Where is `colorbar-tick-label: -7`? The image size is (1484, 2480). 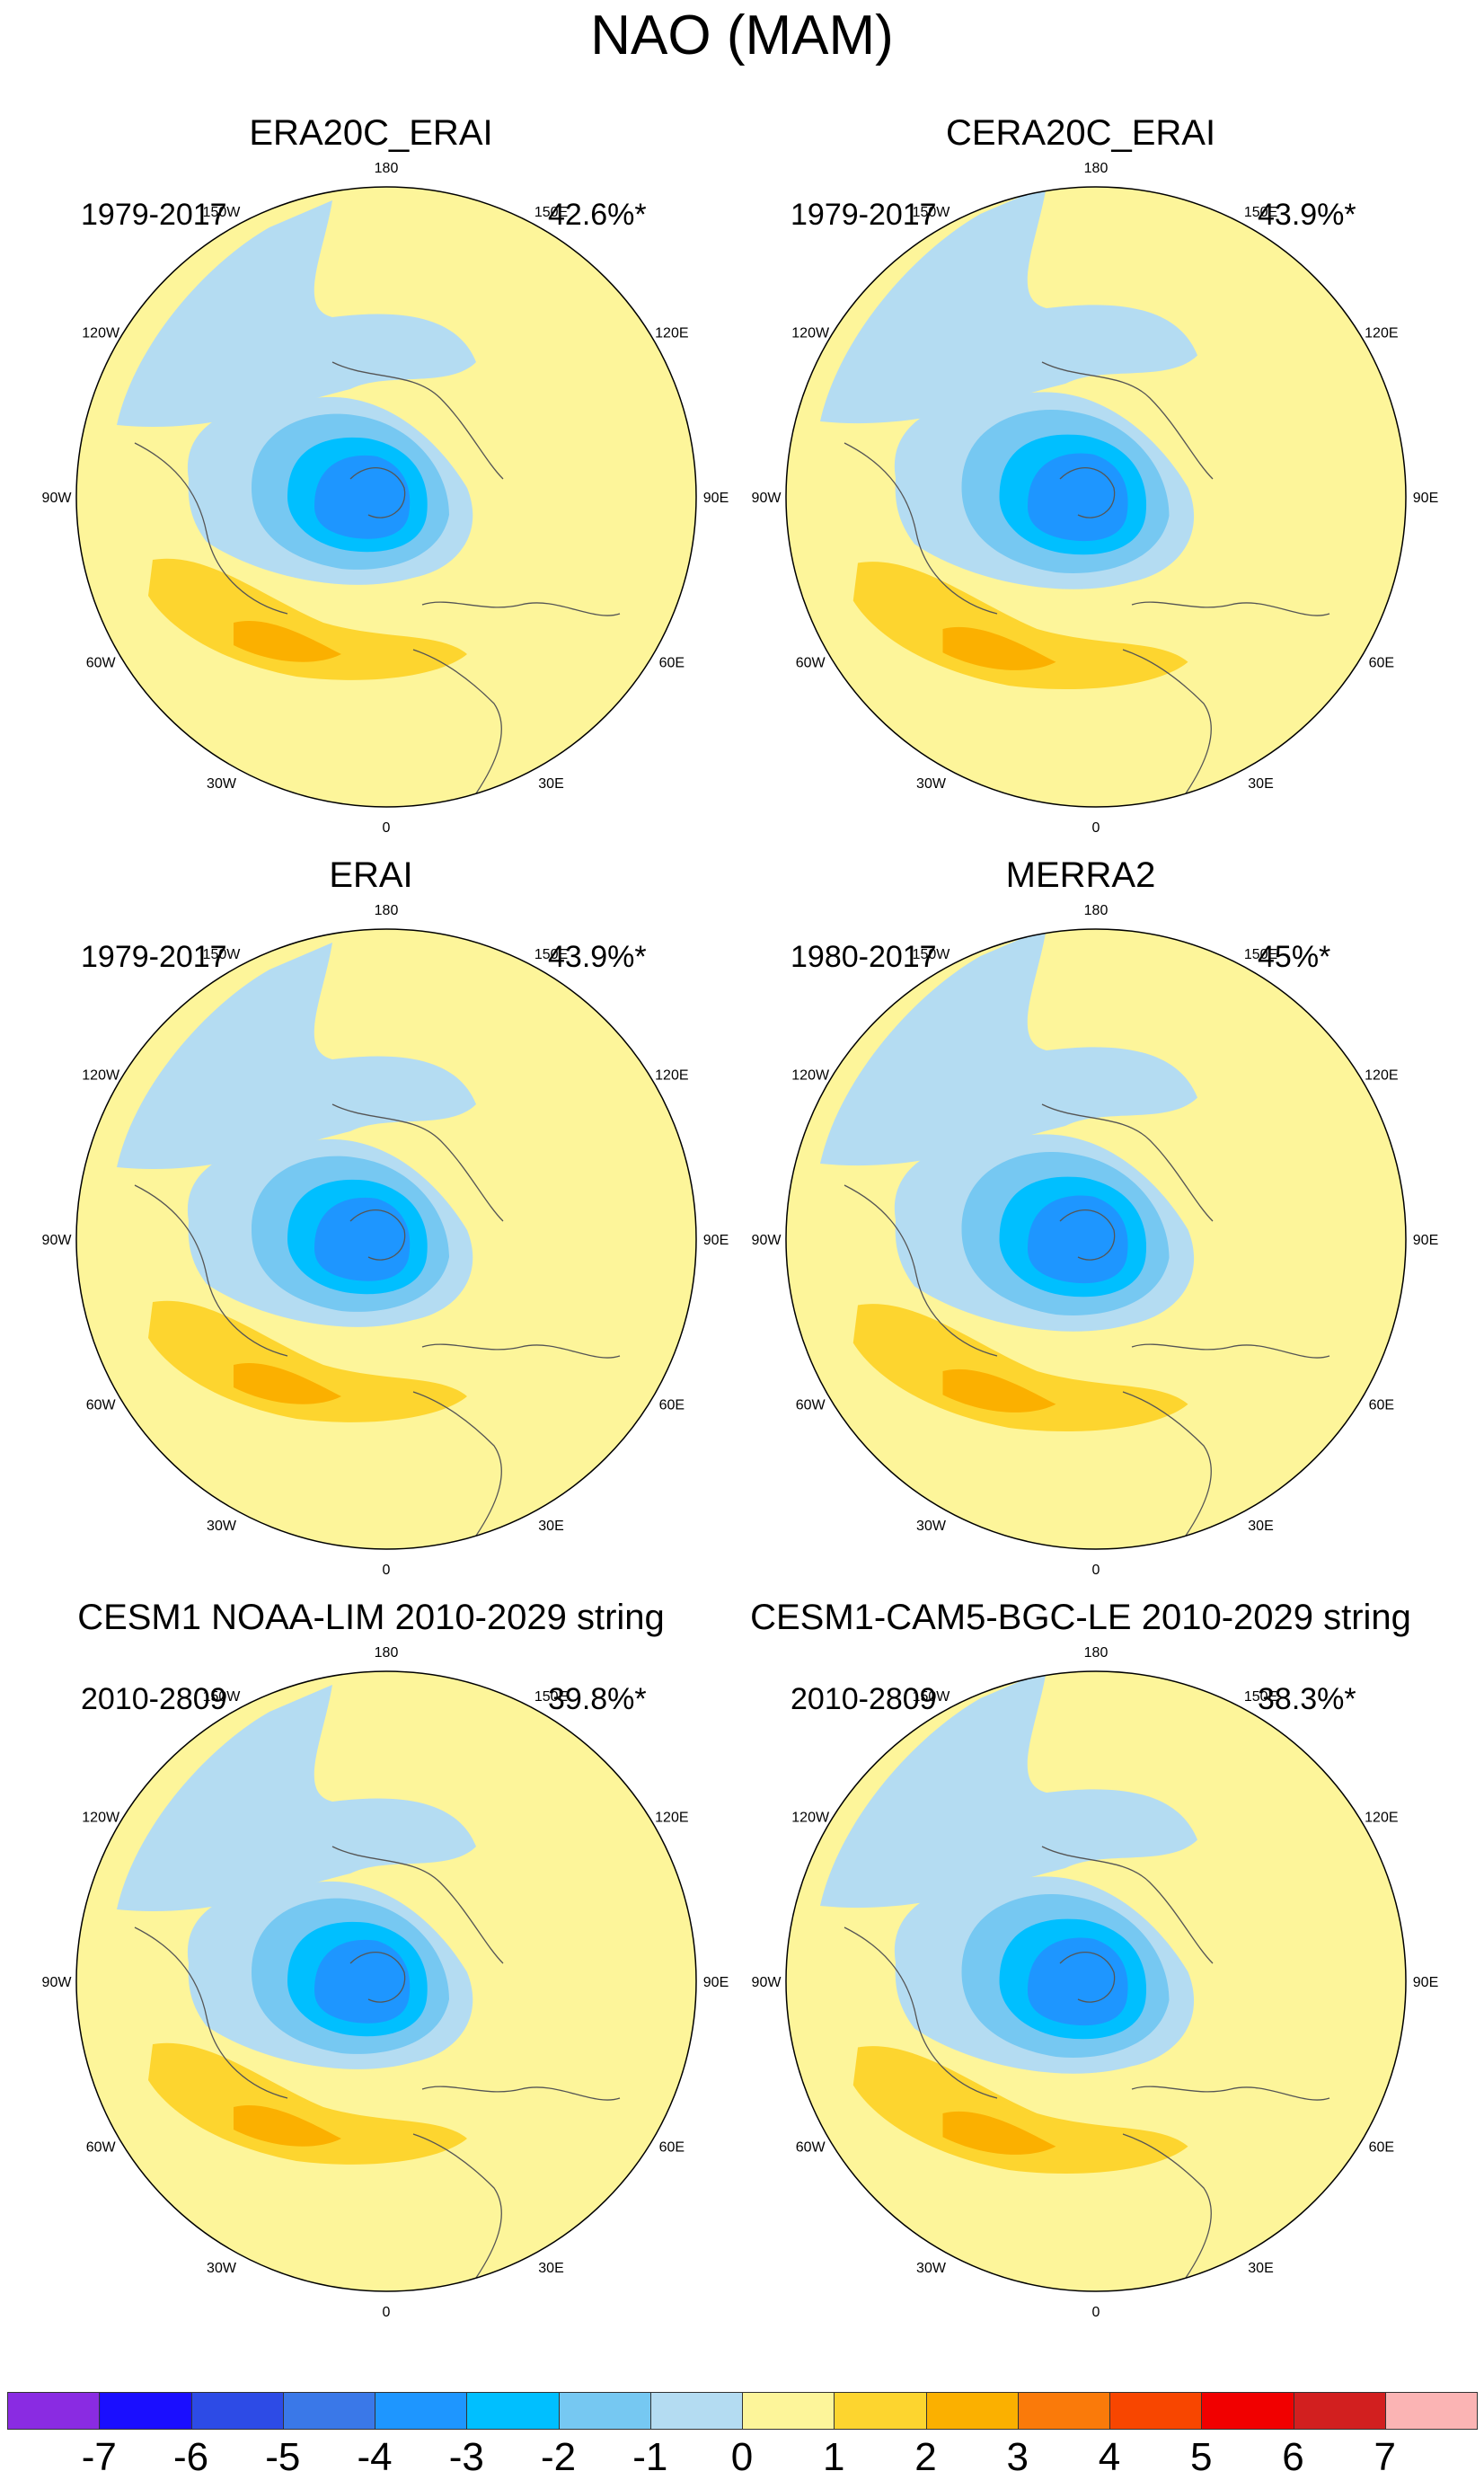
colorbar-tick-label: -7 is located at coordinates (99, 2457).